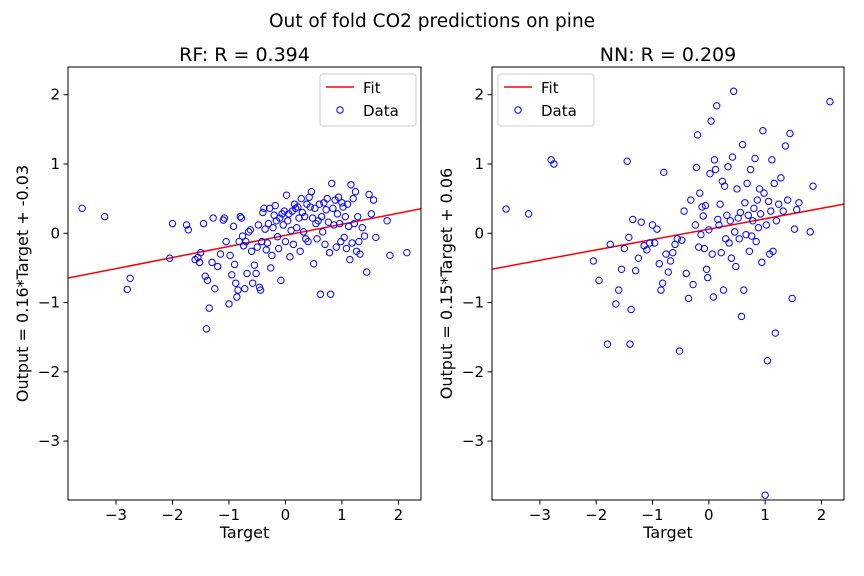 The height and width of the screenshot is (576, 864). I want to click on rf-x-tick-label: −3, so click(116, 515).